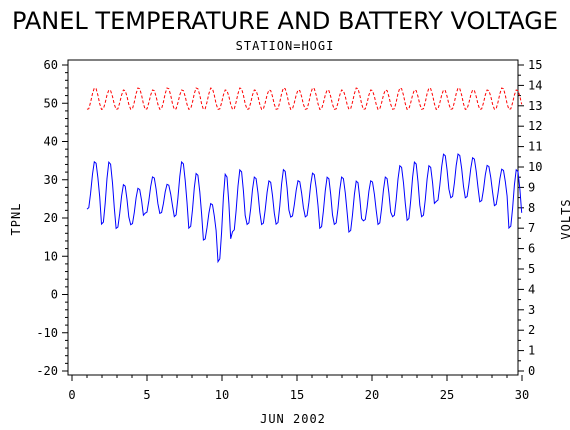 This screenshot has width=570, height=430. I want to click on y-left-tick-label: 30, so click(51, 180).